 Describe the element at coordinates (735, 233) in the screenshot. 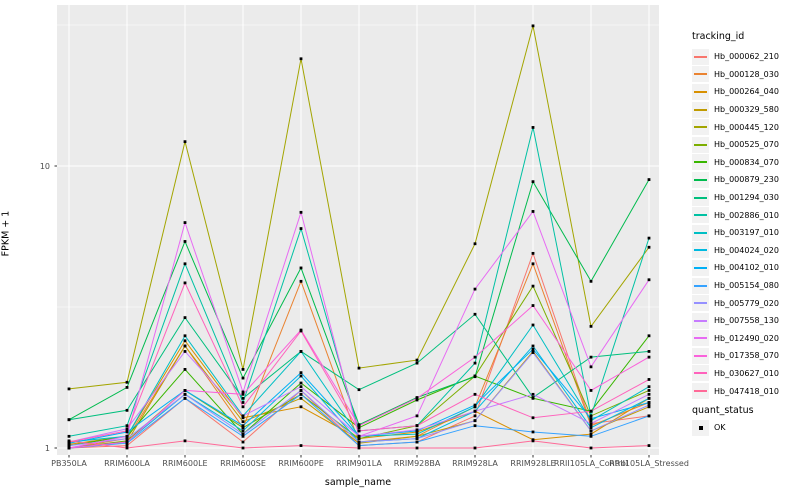

I see `legend-entry: Hb_003197_010` at that location.